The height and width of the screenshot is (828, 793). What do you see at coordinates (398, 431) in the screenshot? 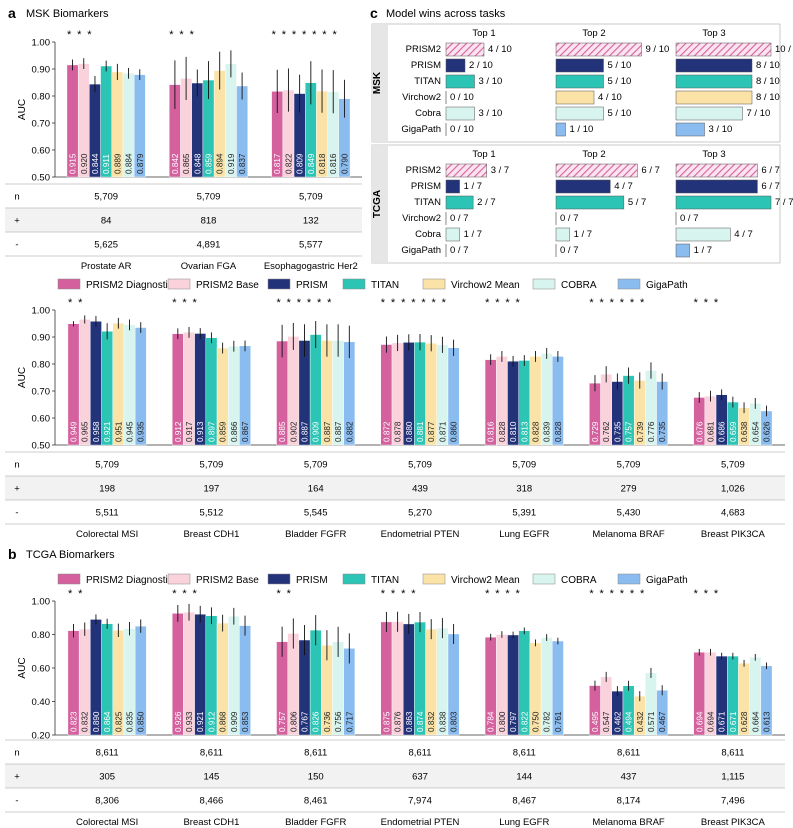
I see `value-label: 0.878` at bounding box center [398, 431].